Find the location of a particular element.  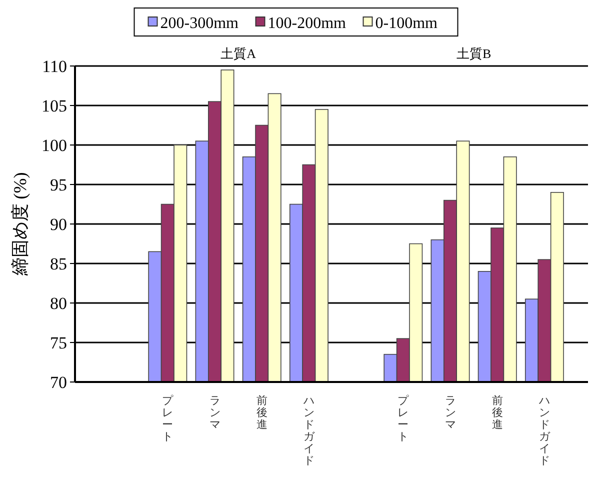

legend-label: 200-300mm is located at coordinates (200, 23).